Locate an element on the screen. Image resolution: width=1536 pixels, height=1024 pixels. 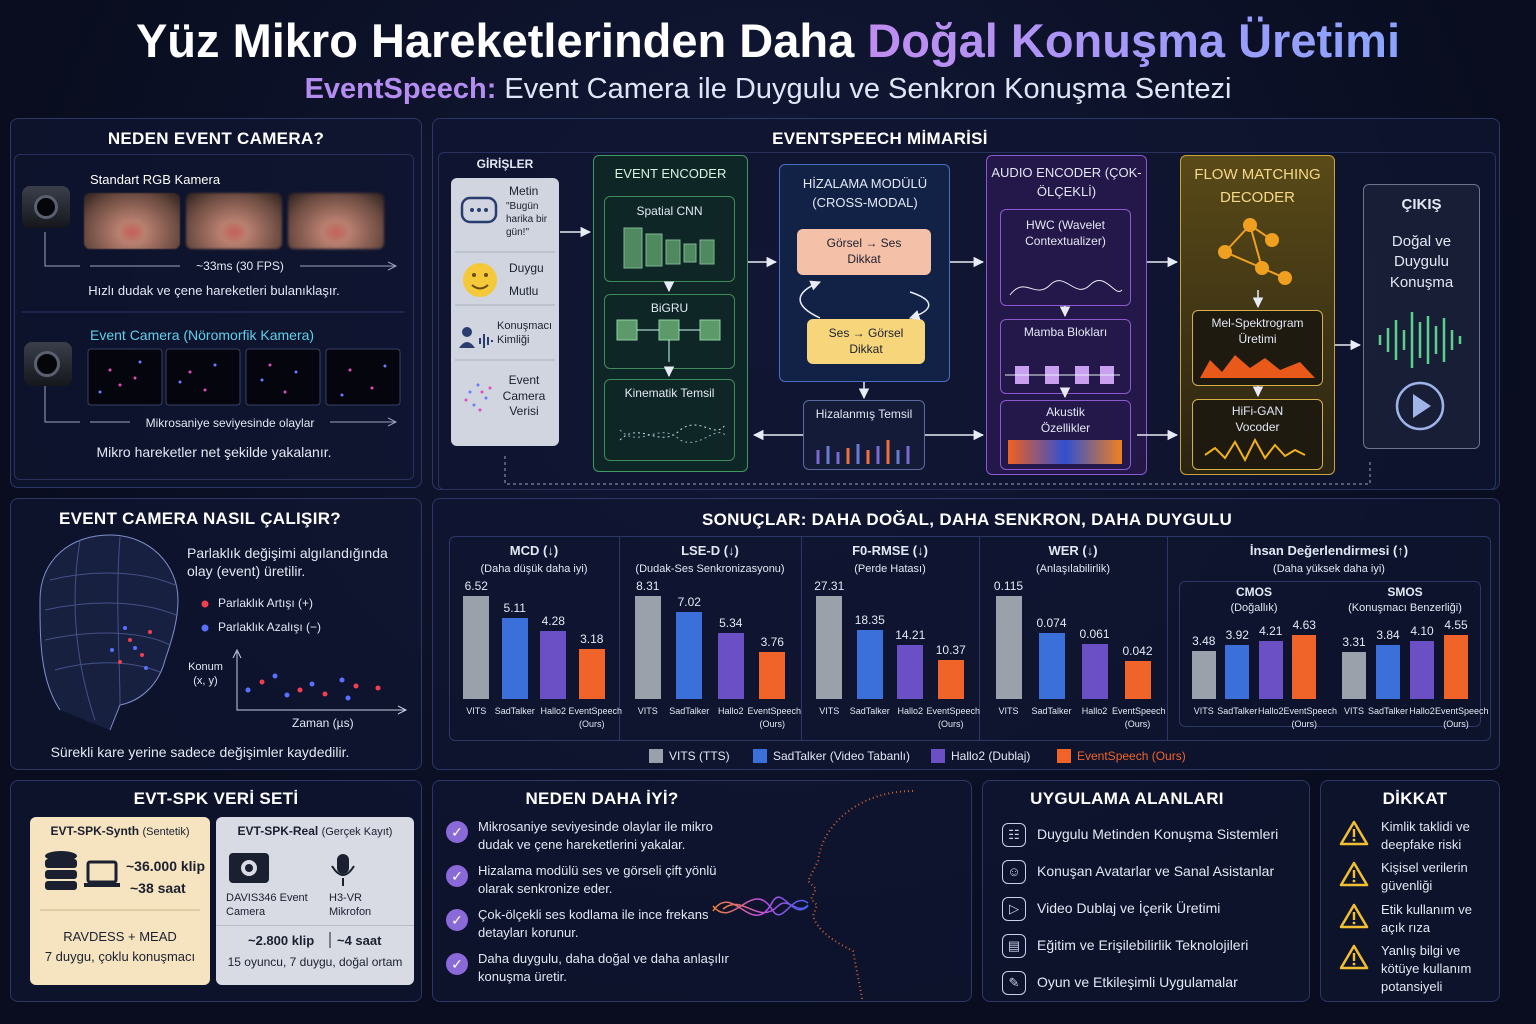
value-label: 10.37 is located at coordinates (950, 649).